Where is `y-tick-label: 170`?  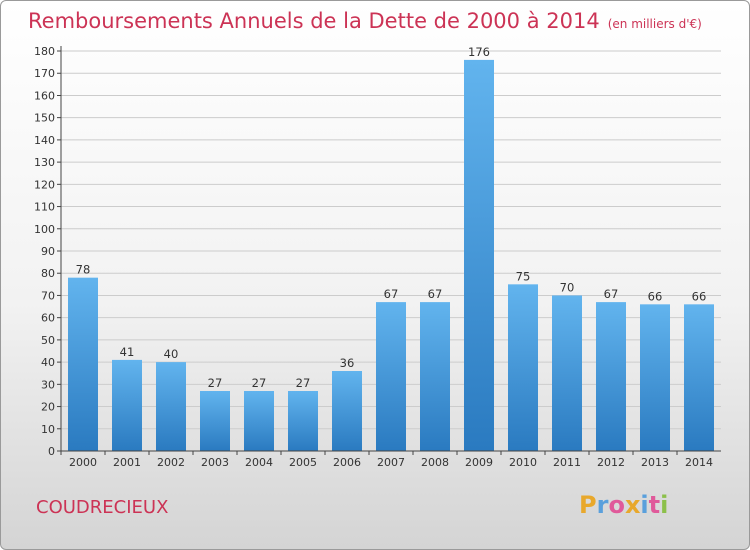 y-tick-label: 170 is located at coordinates (44, 73).